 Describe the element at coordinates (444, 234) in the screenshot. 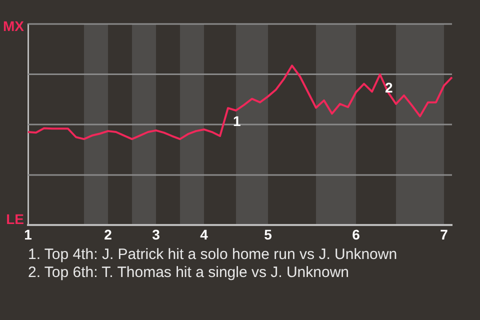

I see `x-tick-label: 7` at that location.